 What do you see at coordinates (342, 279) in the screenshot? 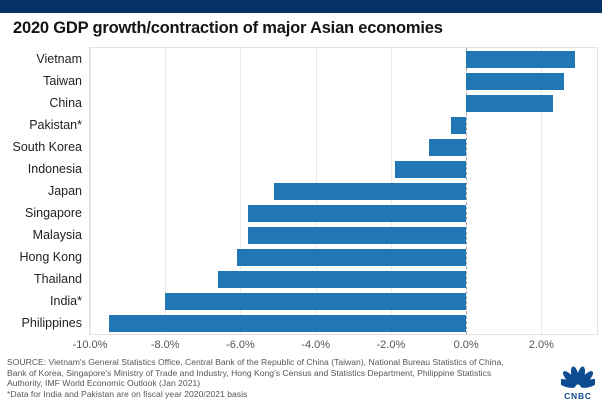
I see `bar-thailand` at bounding box center [342, 279].